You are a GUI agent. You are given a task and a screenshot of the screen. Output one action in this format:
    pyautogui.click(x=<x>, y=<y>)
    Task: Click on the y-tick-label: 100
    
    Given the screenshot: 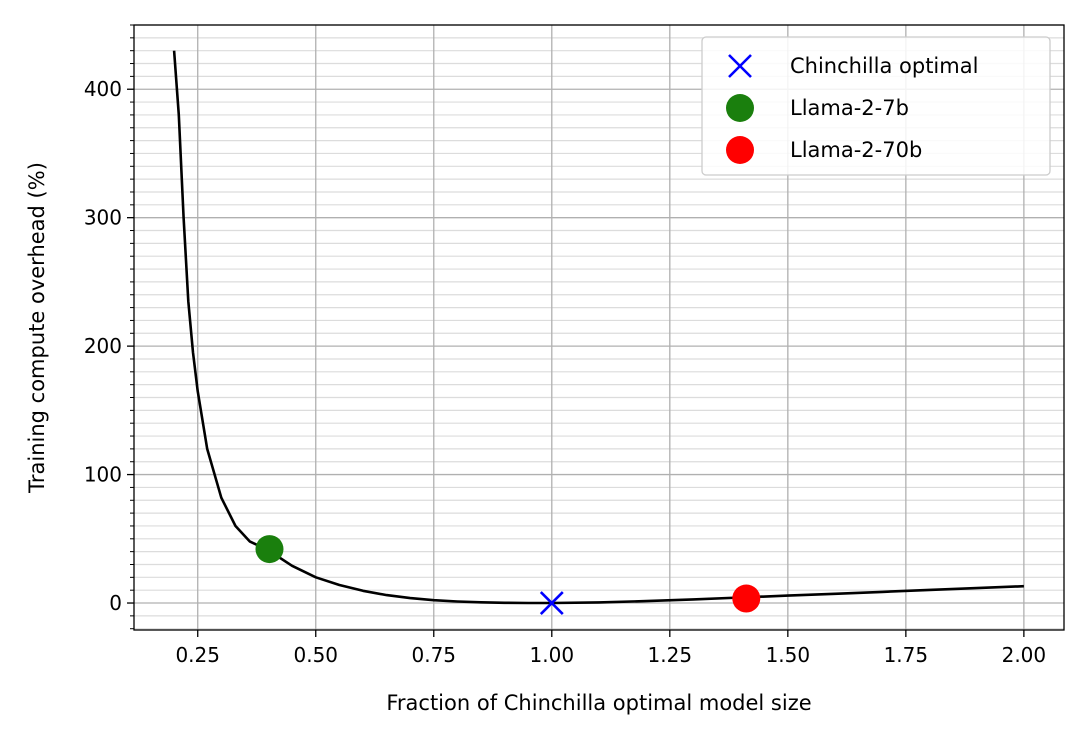 What is the action you would take?
    pyautogui.click(x=103, y=475)
    